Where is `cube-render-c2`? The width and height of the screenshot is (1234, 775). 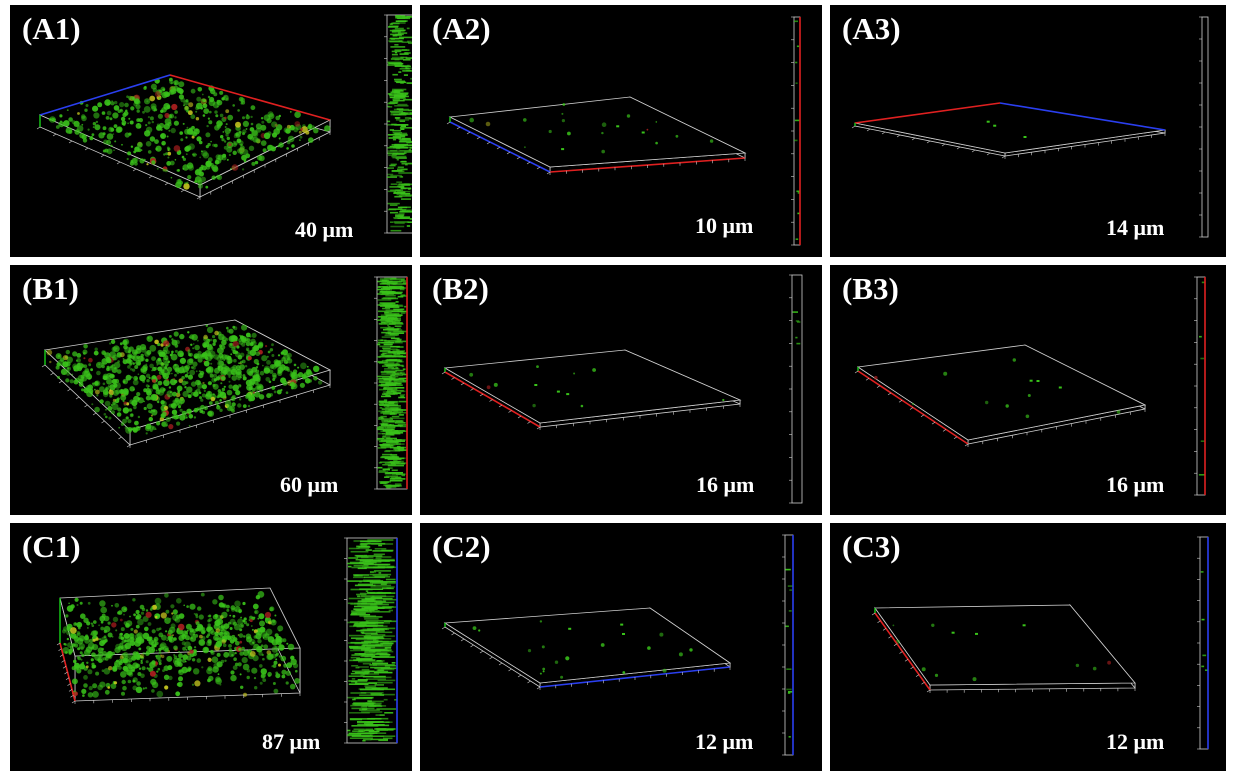
cube-render-c2 is located at coordinates (617, 645).